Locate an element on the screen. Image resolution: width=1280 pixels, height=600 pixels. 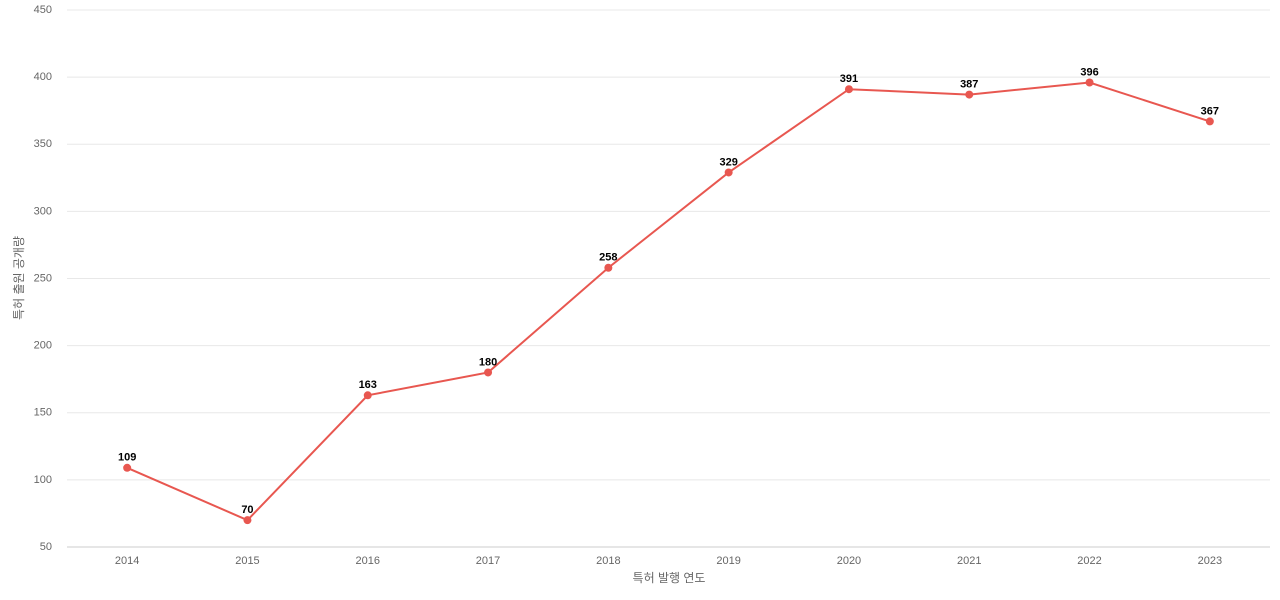
x-tick-label: 2017 is located at coordinates (488, 561).